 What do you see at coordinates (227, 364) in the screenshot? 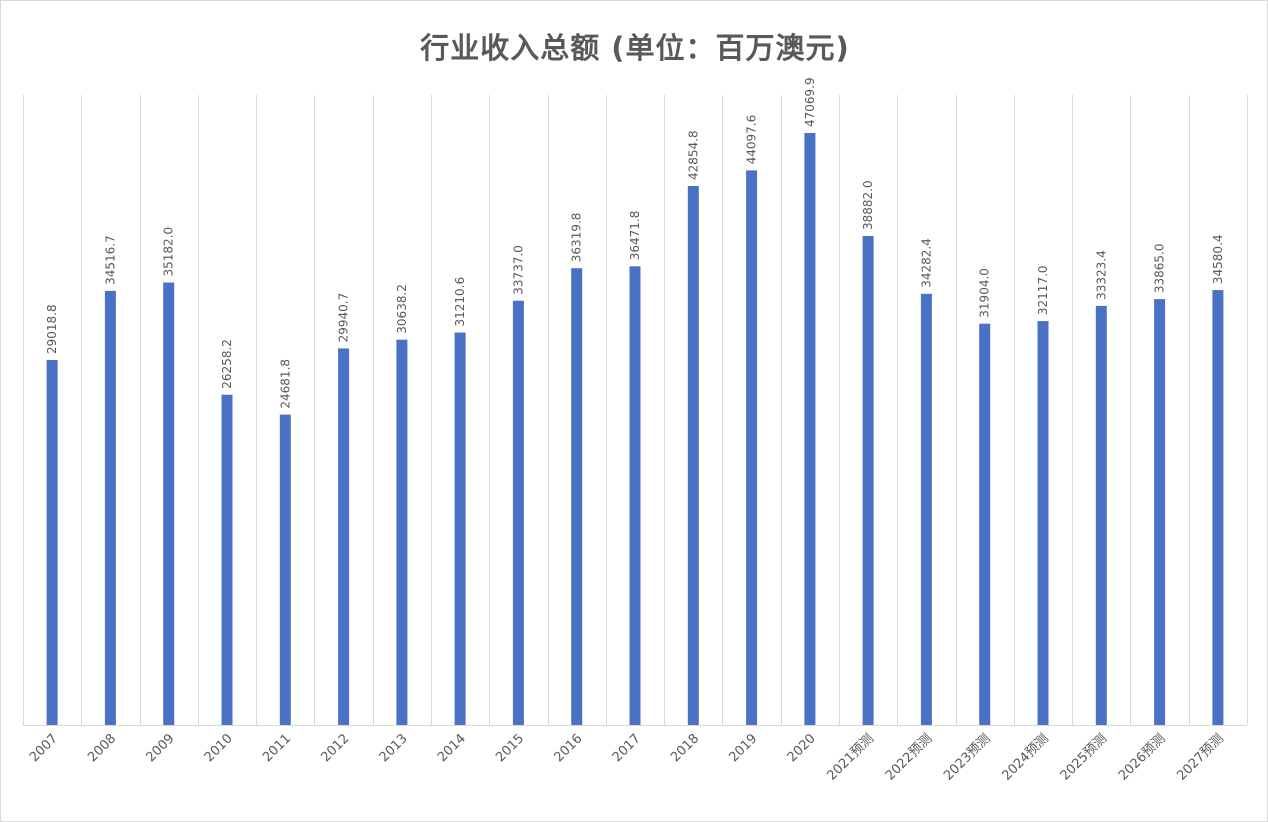
I see `data-label: 26258.2` at bounding box center [227, 364].